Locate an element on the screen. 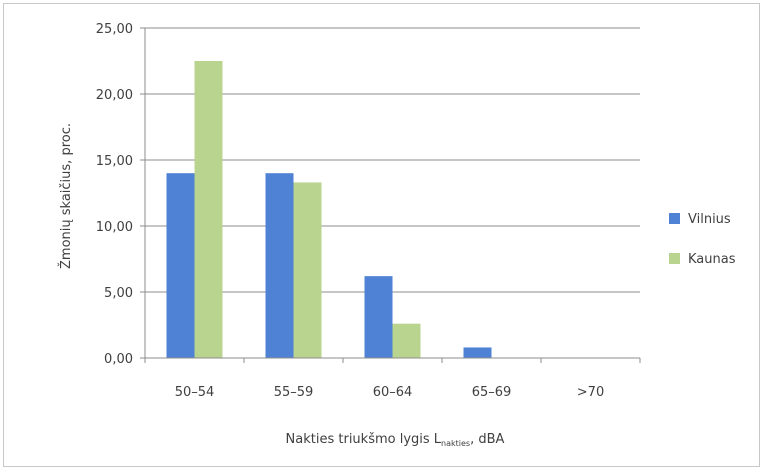 The image size is (765, 472). x-axis-title-main: Nakties triukšmo lygis L is located at coordinates (364, 439).